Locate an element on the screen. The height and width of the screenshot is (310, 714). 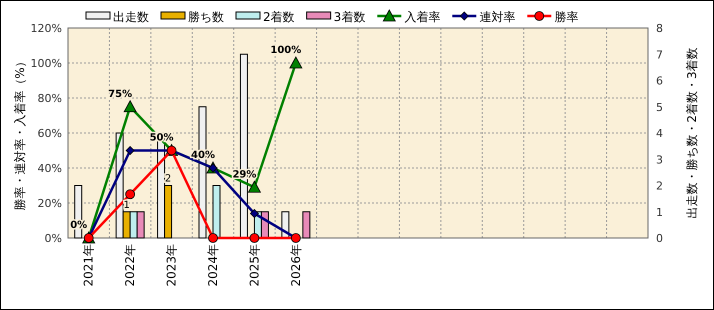
data-label: 2 is located at coordinates (168, 179).